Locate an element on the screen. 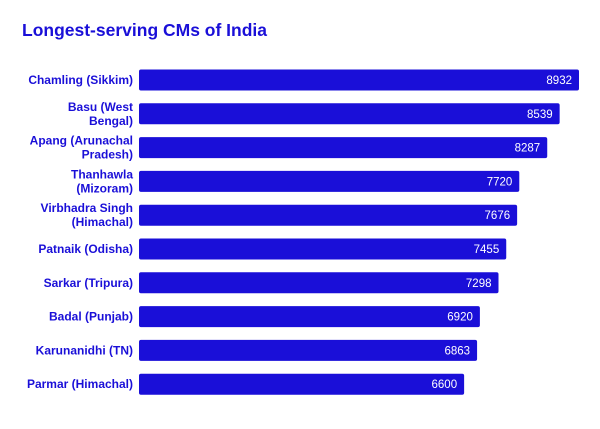 This screenshot has width=600, height=429. category-label-line: Sarkar (Tripura) is located at coordinates (88, 283).